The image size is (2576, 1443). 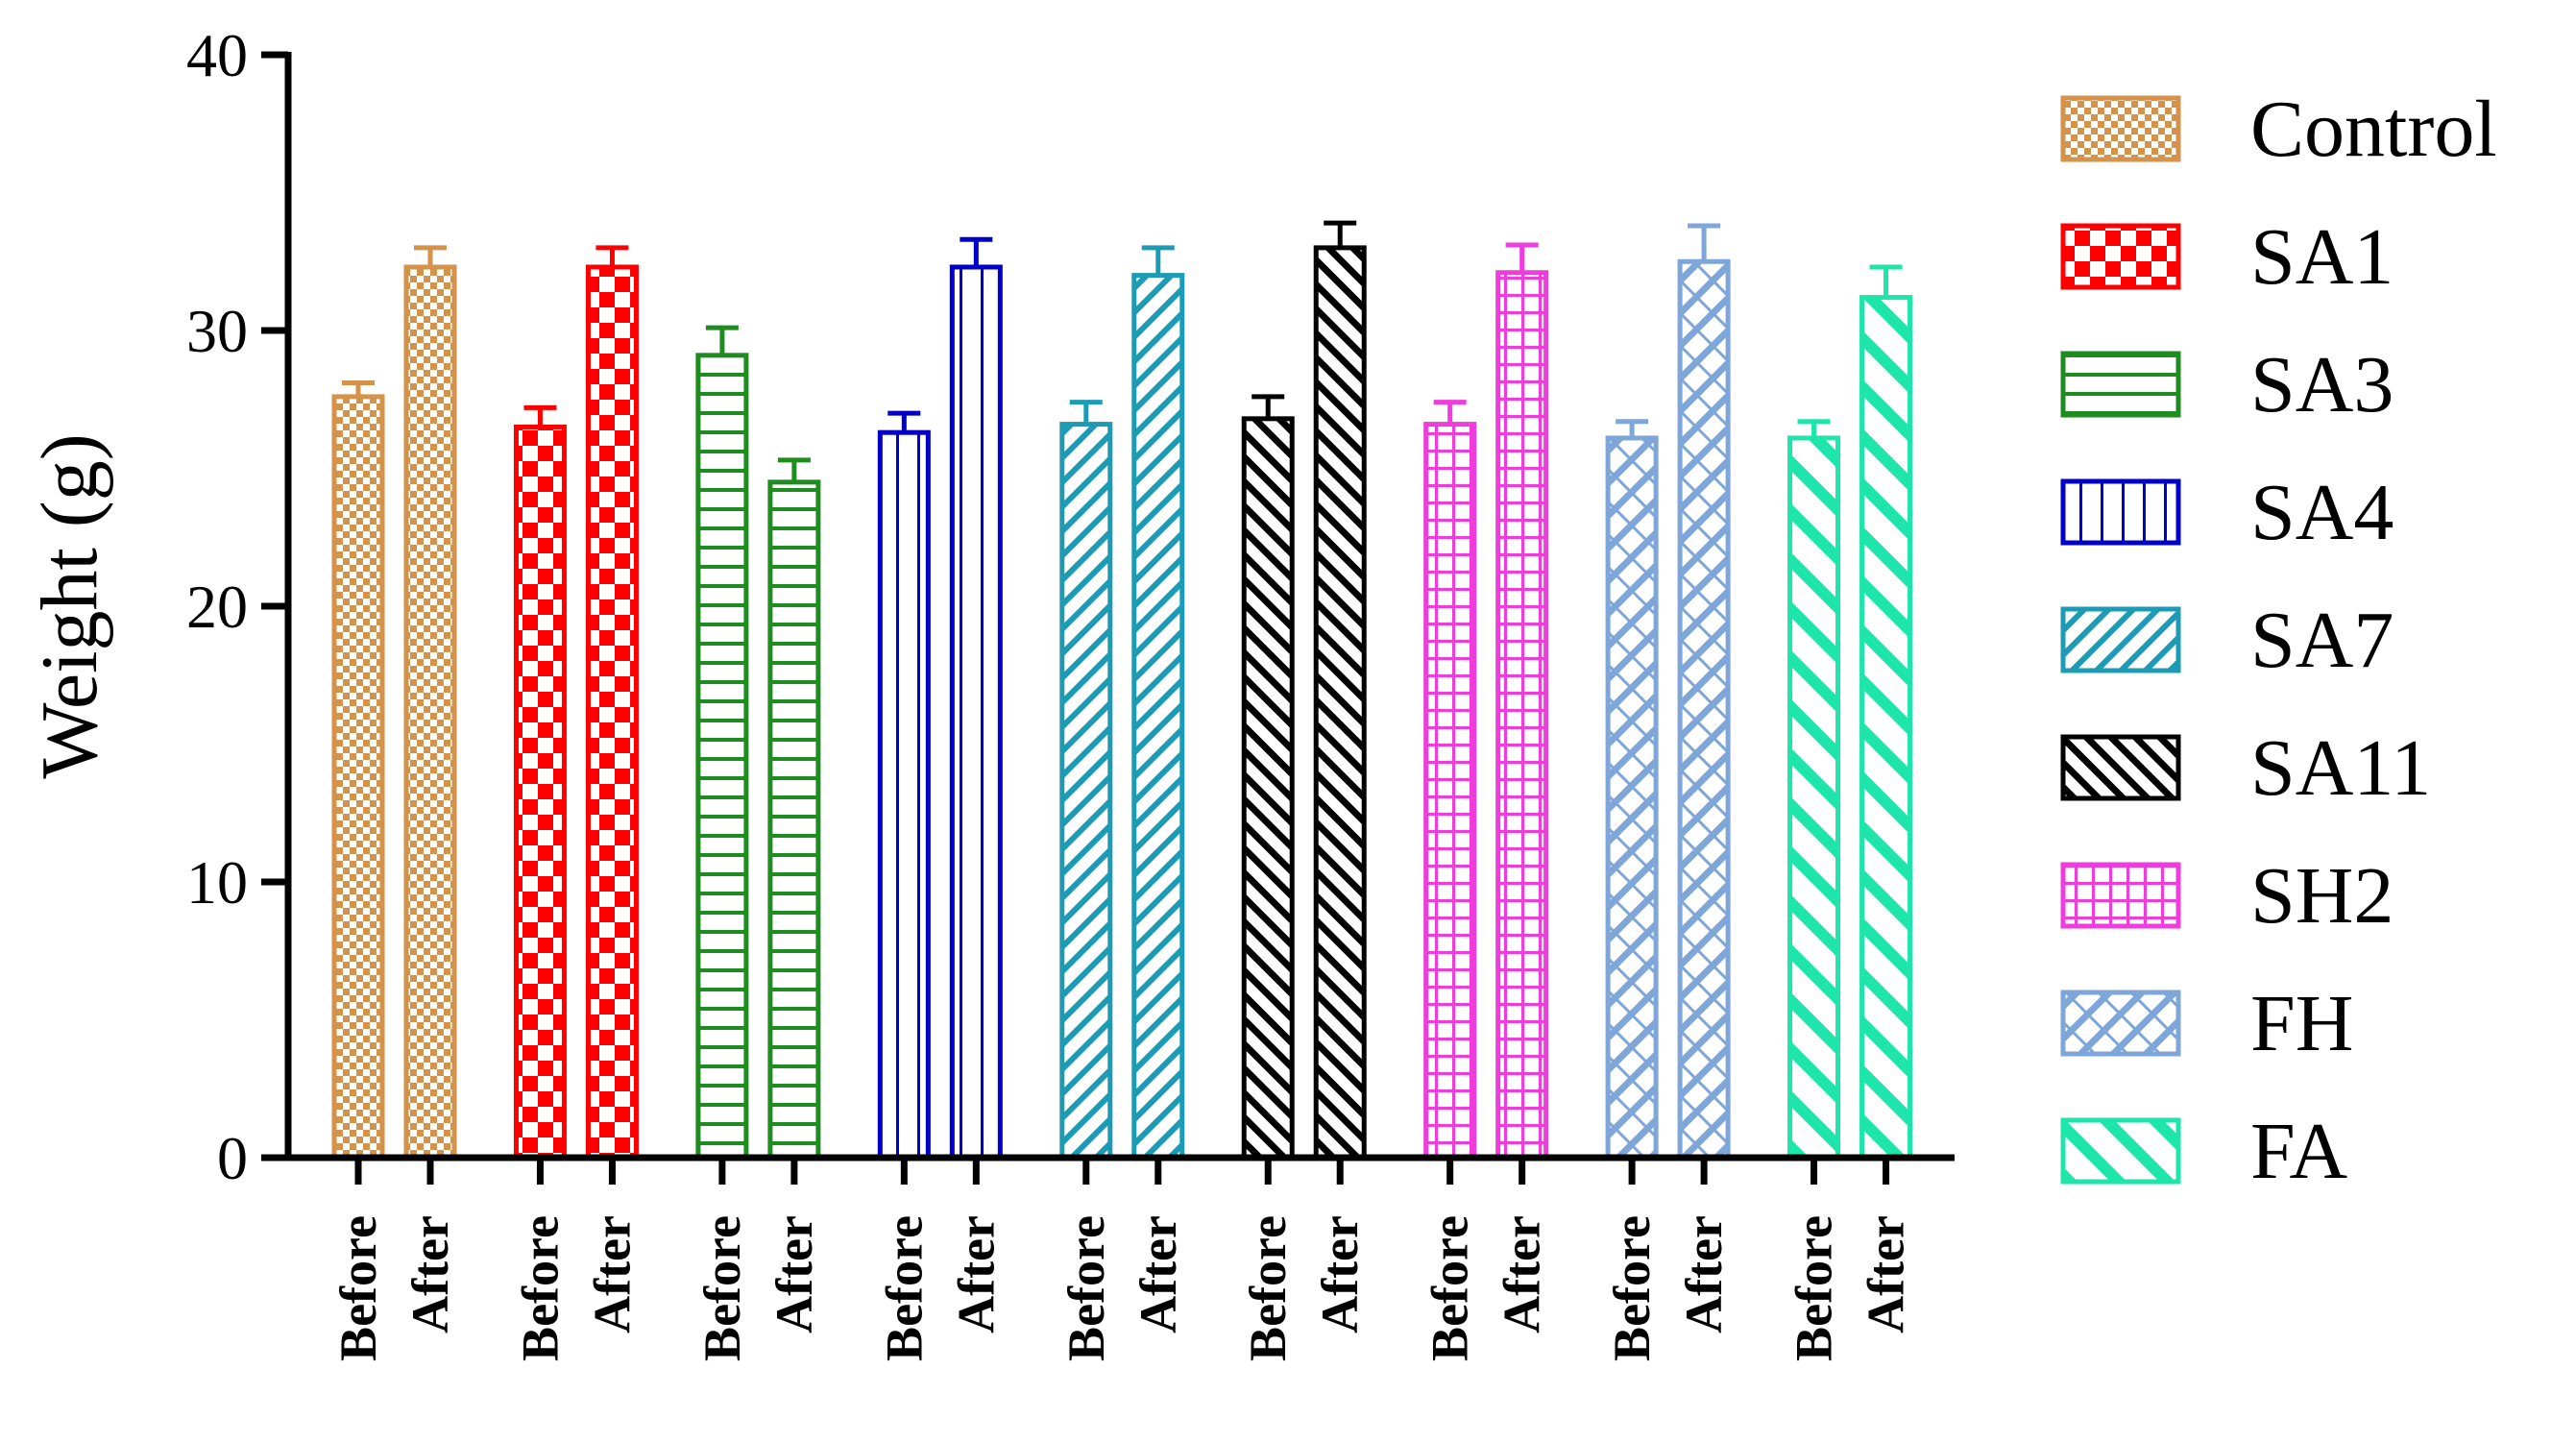 What do you see at coordinates (612, 712) in the screenshot?
I see `bar-sa1-after` at bounding box center [612, 712].